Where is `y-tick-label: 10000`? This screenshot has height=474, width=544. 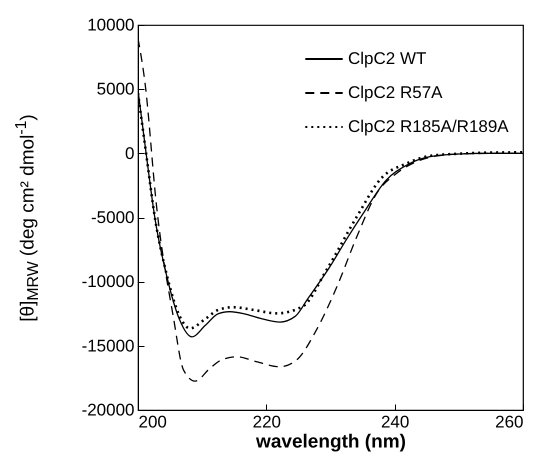 y-tick-label: 10000 is located at coordinates (110, 25).